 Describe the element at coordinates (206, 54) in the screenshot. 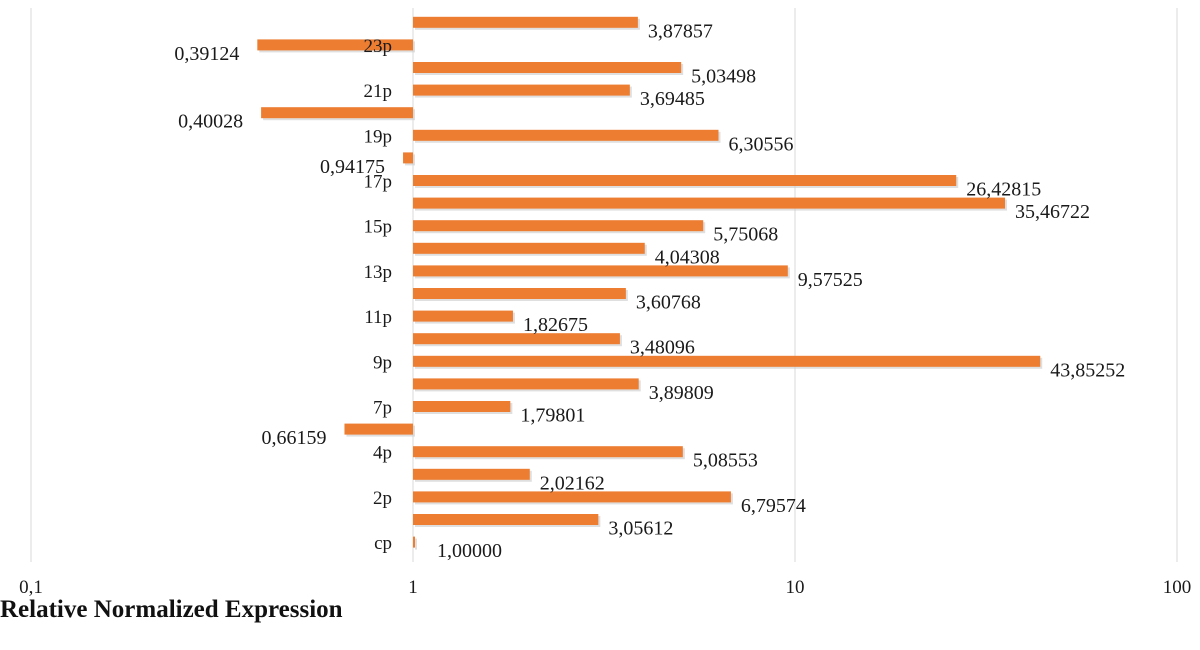

I see `data-label-22: 0,39124` at that location.